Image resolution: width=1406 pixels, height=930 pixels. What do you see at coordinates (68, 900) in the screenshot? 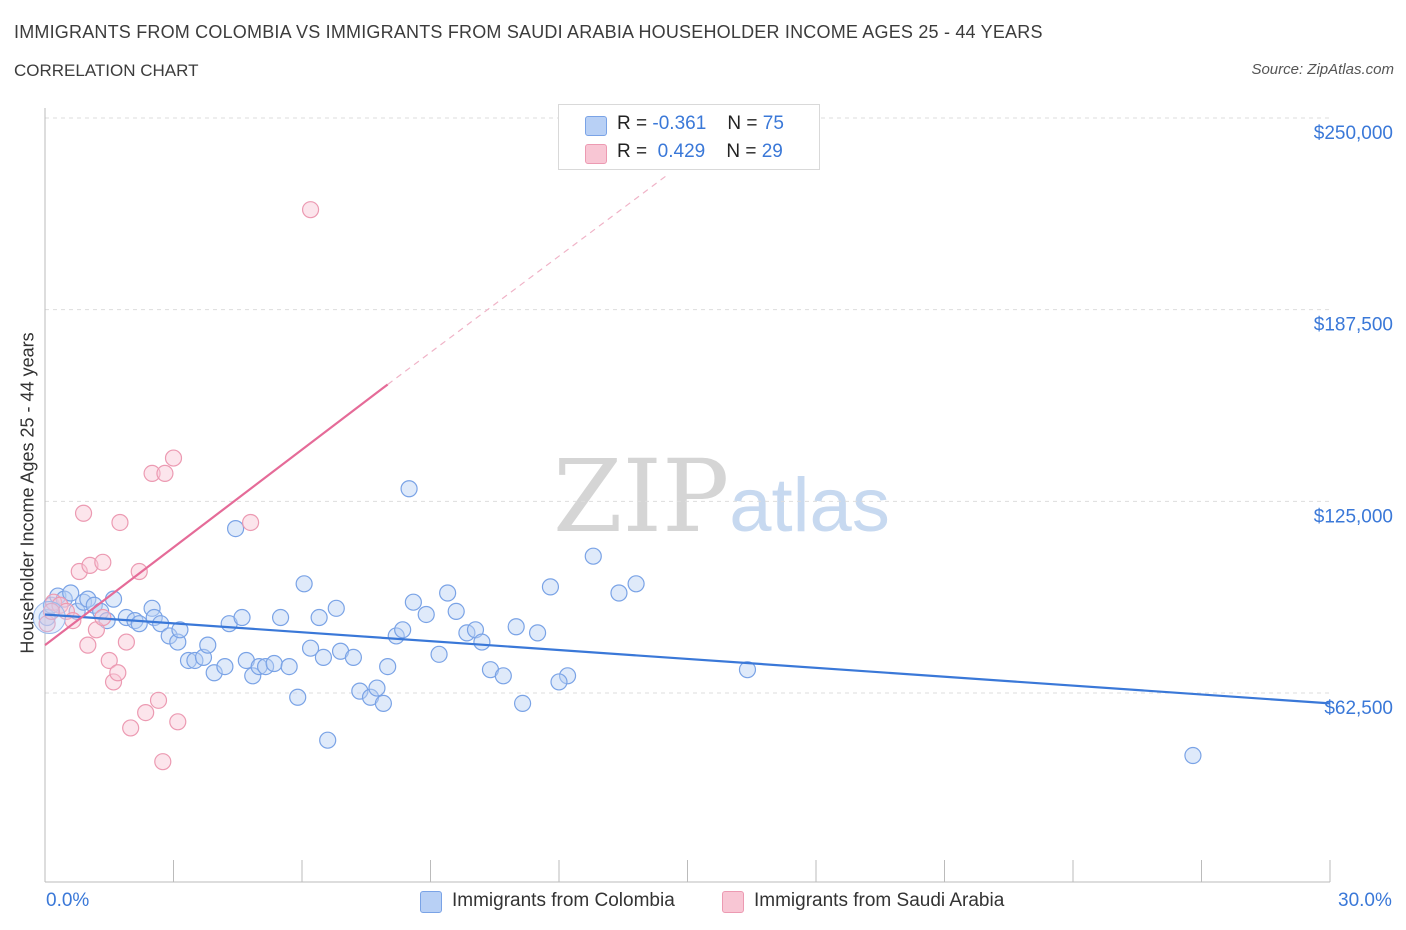
I see `x-tick-label-min: 0.0%` at bounding box center [68, 900].